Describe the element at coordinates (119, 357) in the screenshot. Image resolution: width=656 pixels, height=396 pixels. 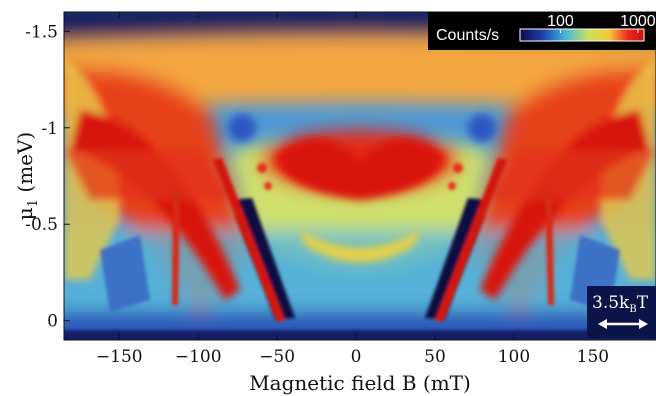
I see `x-tick-label: −150` at that location.